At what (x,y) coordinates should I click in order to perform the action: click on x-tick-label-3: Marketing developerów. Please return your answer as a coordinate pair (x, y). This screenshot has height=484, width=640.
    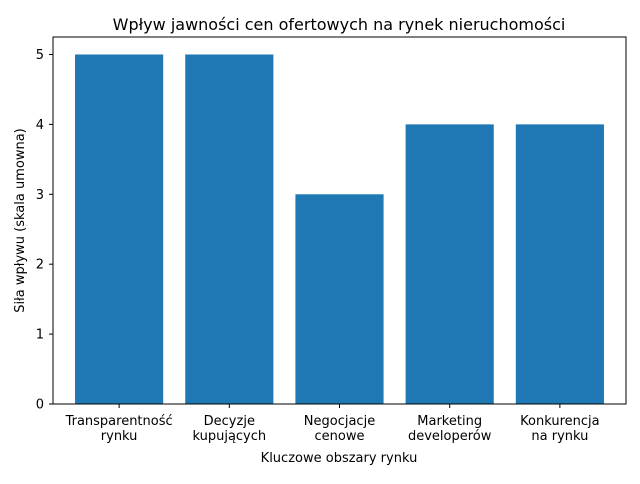
    Looking at the image, I should click on (450, 429).